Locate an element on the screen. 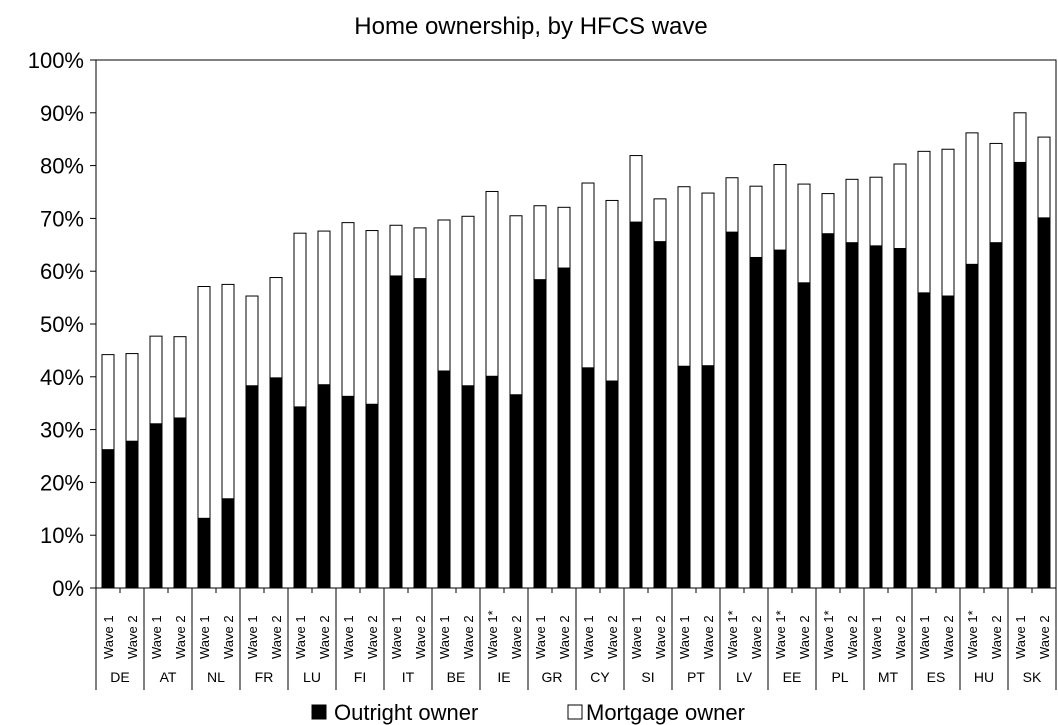  y-tick-label: 10% is located at coordinates (62, 535).